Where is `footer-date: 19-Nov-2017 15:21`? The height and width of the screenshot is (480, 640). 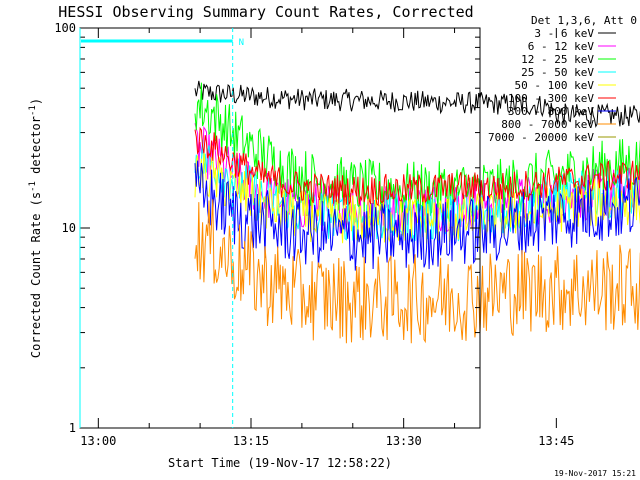
footer-date: 19-Nov-2017 15:21 is located at coordinates (595, 473).